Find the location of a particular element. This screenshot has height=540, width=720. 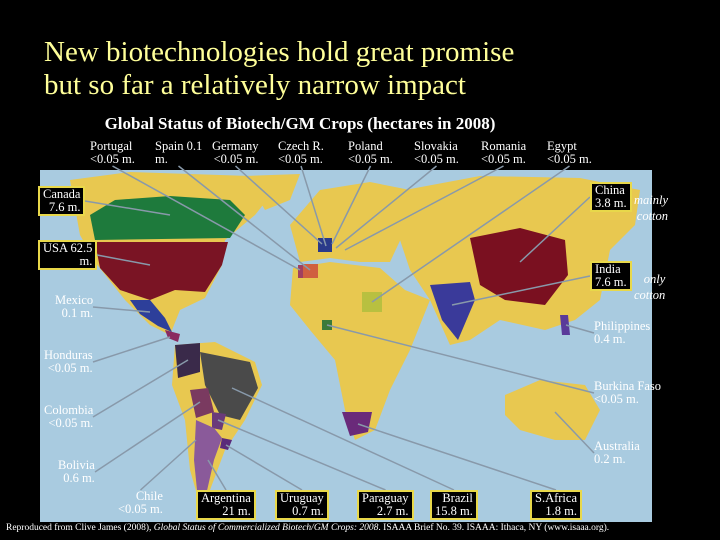

country-label: Paraguay 2.7 m. is located at coordinates (385, 505).